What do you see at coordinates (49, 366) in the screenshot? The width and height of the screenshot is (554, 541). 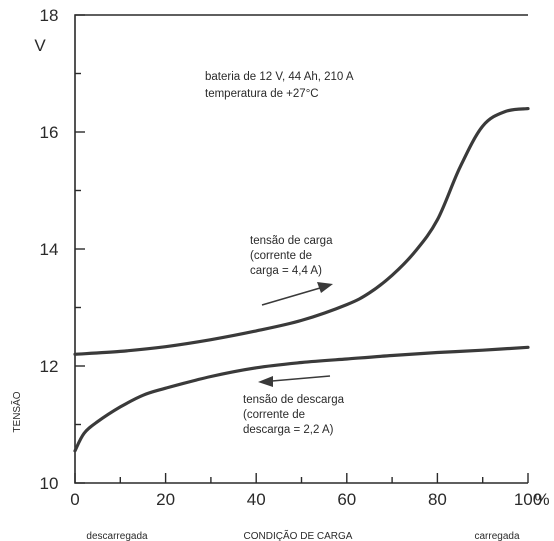 I see `y-tick-label: 12` at bounding box center [49, 366].